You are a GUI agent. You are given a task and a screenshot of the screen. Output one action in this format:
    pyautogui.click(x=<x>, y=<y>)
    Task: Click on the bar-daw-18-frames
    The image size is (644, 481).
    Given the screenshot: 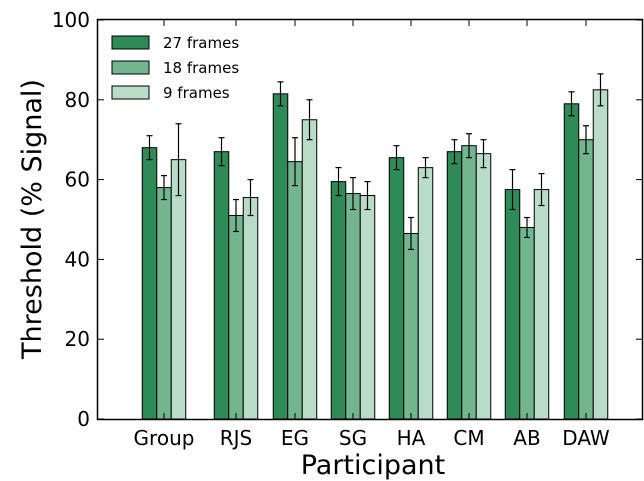 What is the action you would take?
    pyautogui.click(x=586, y=279)
    